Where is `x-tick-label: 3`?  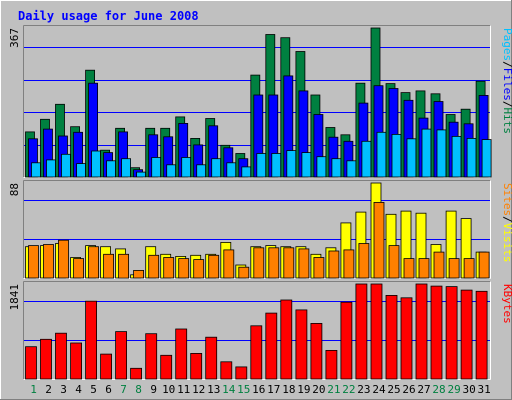 x-tick-label: 3 is located at coordinates (63, 389).